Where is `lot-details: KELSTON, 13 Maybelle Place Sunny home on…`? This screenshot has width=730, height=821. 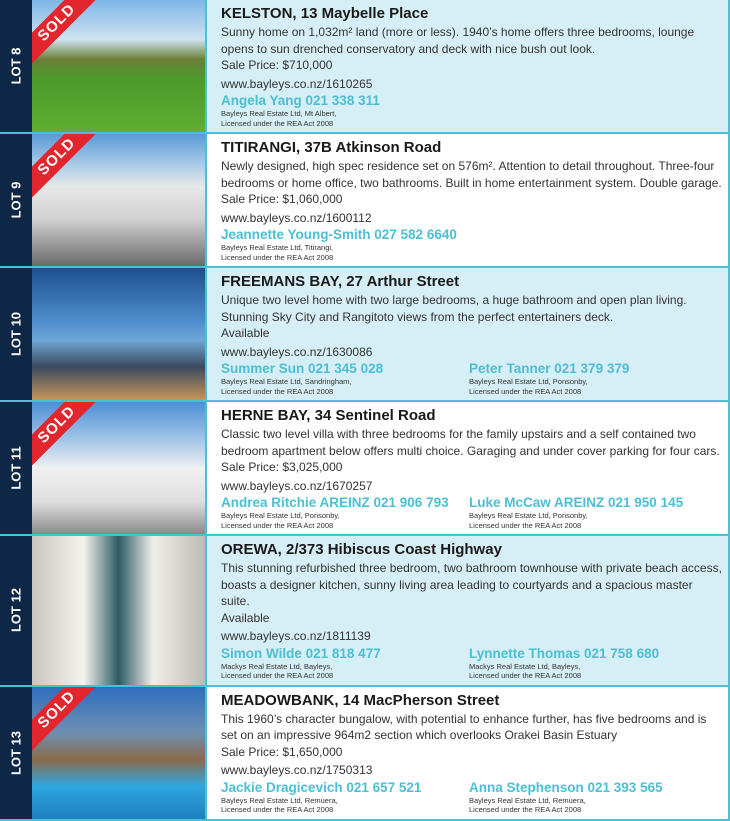 lot-details: KELSTON, 13 Maybelle Place Sunny home on… is located at coordinates (467, 66).